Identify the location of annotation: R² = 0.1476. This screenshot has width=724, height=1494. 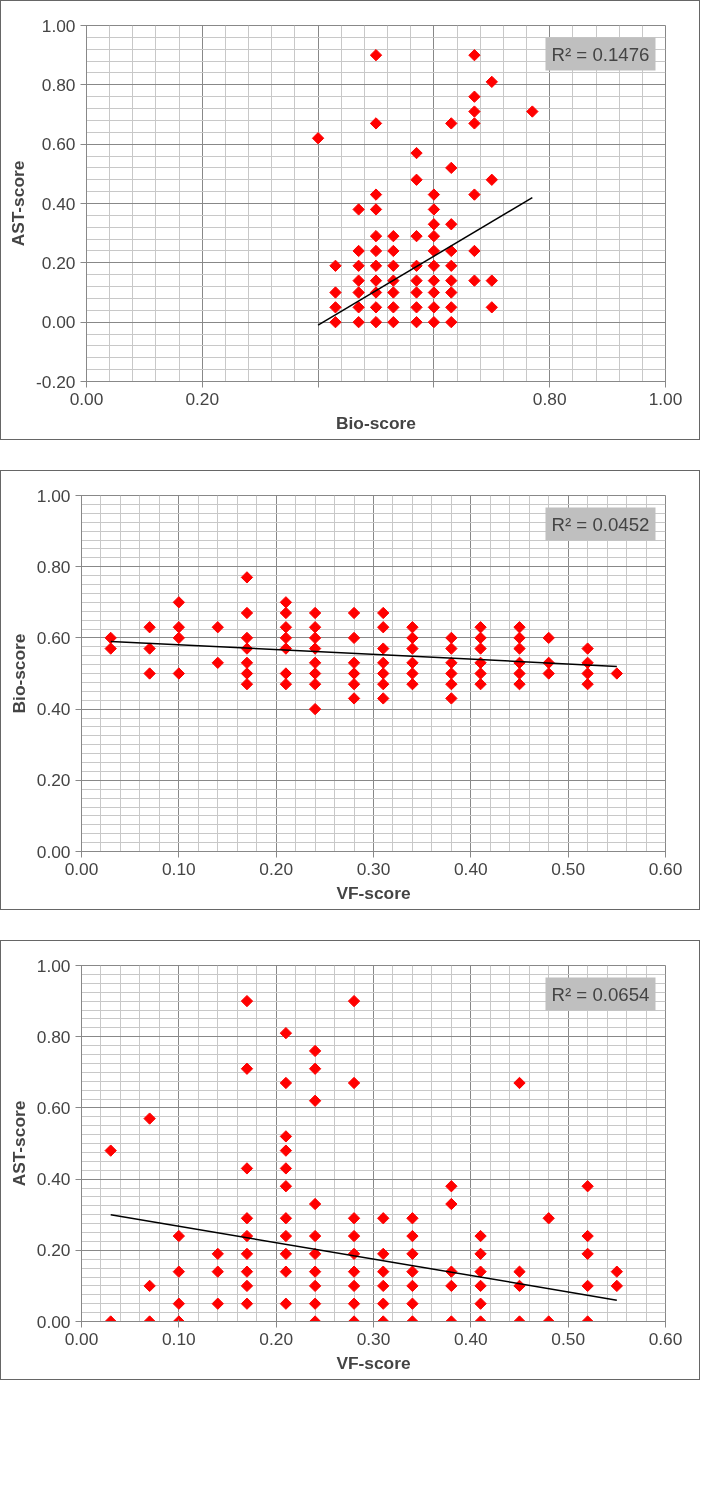
(600, 54).